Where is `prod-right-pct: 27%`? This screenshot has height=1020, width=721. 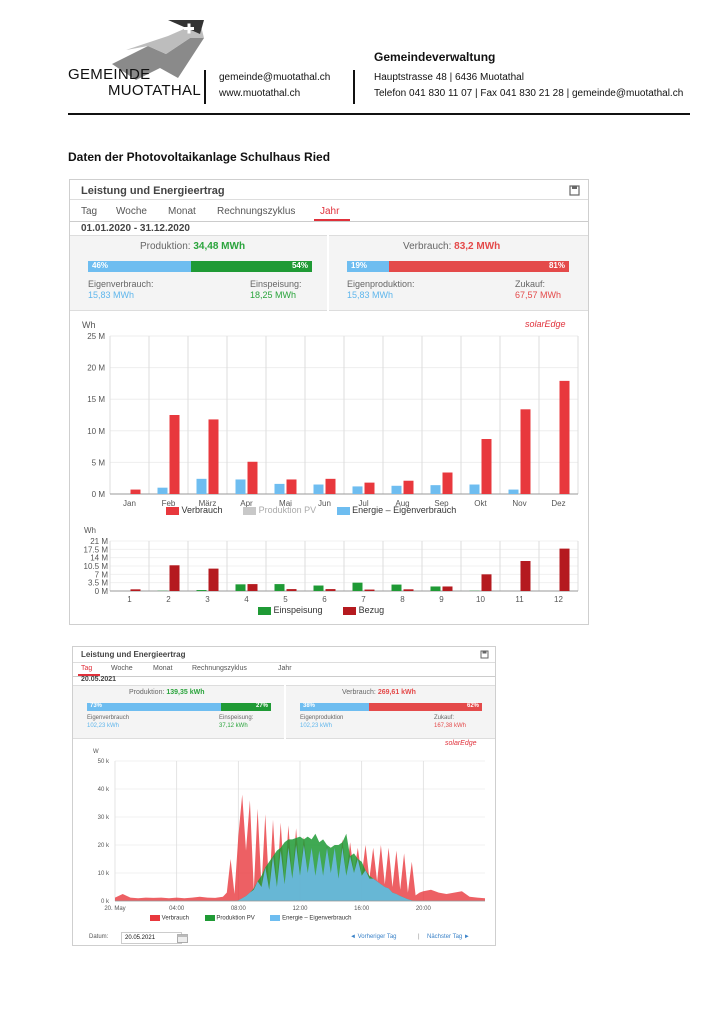
prod-right-pct: 27% is located at coordinates (261, 706).